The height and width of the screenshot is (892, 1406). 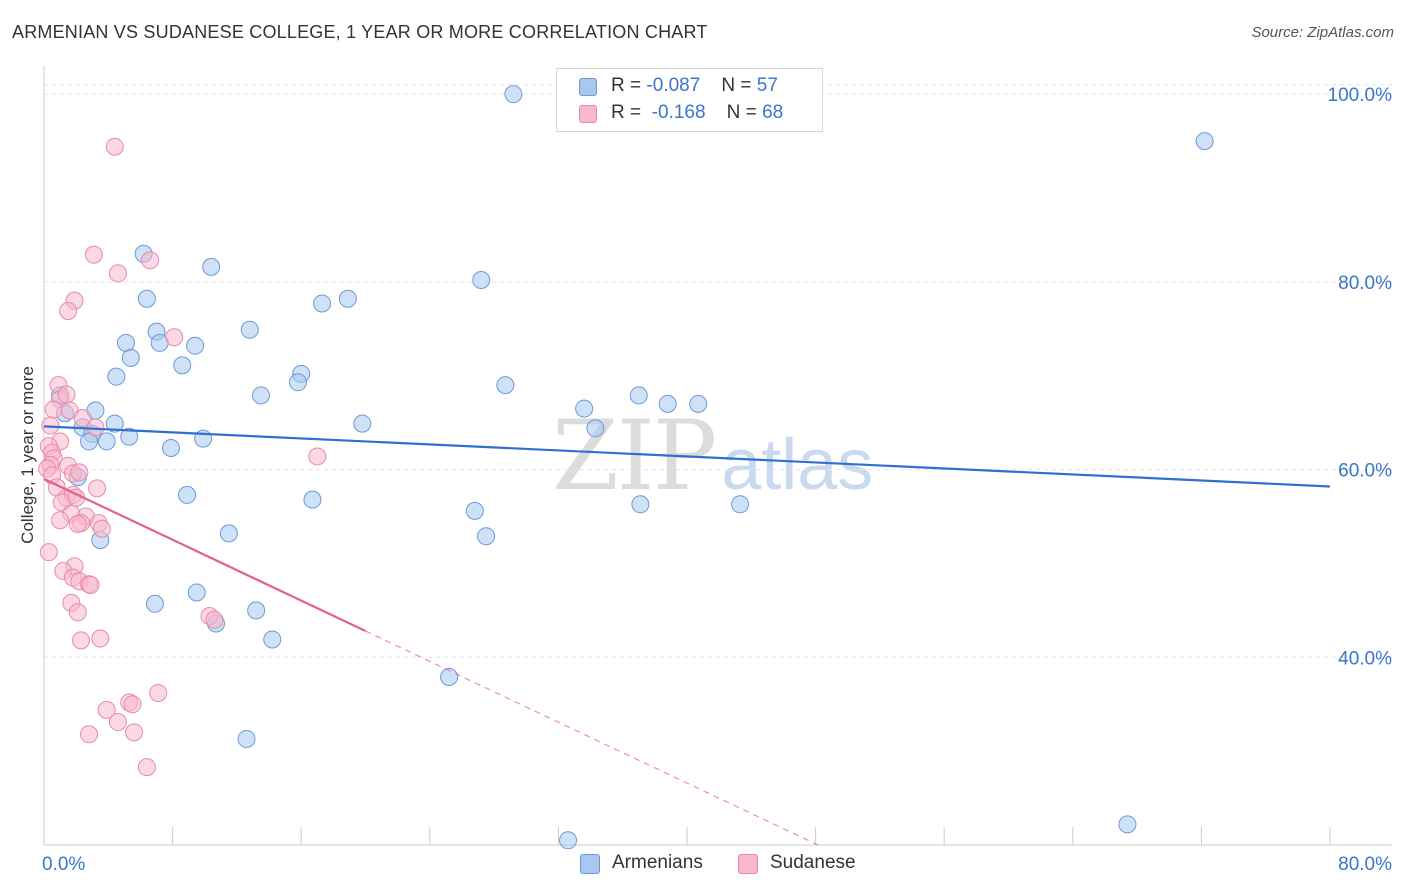 I want to click on bottom-legend-label-sudanese: Sudanese, so click(x=813, y=862).